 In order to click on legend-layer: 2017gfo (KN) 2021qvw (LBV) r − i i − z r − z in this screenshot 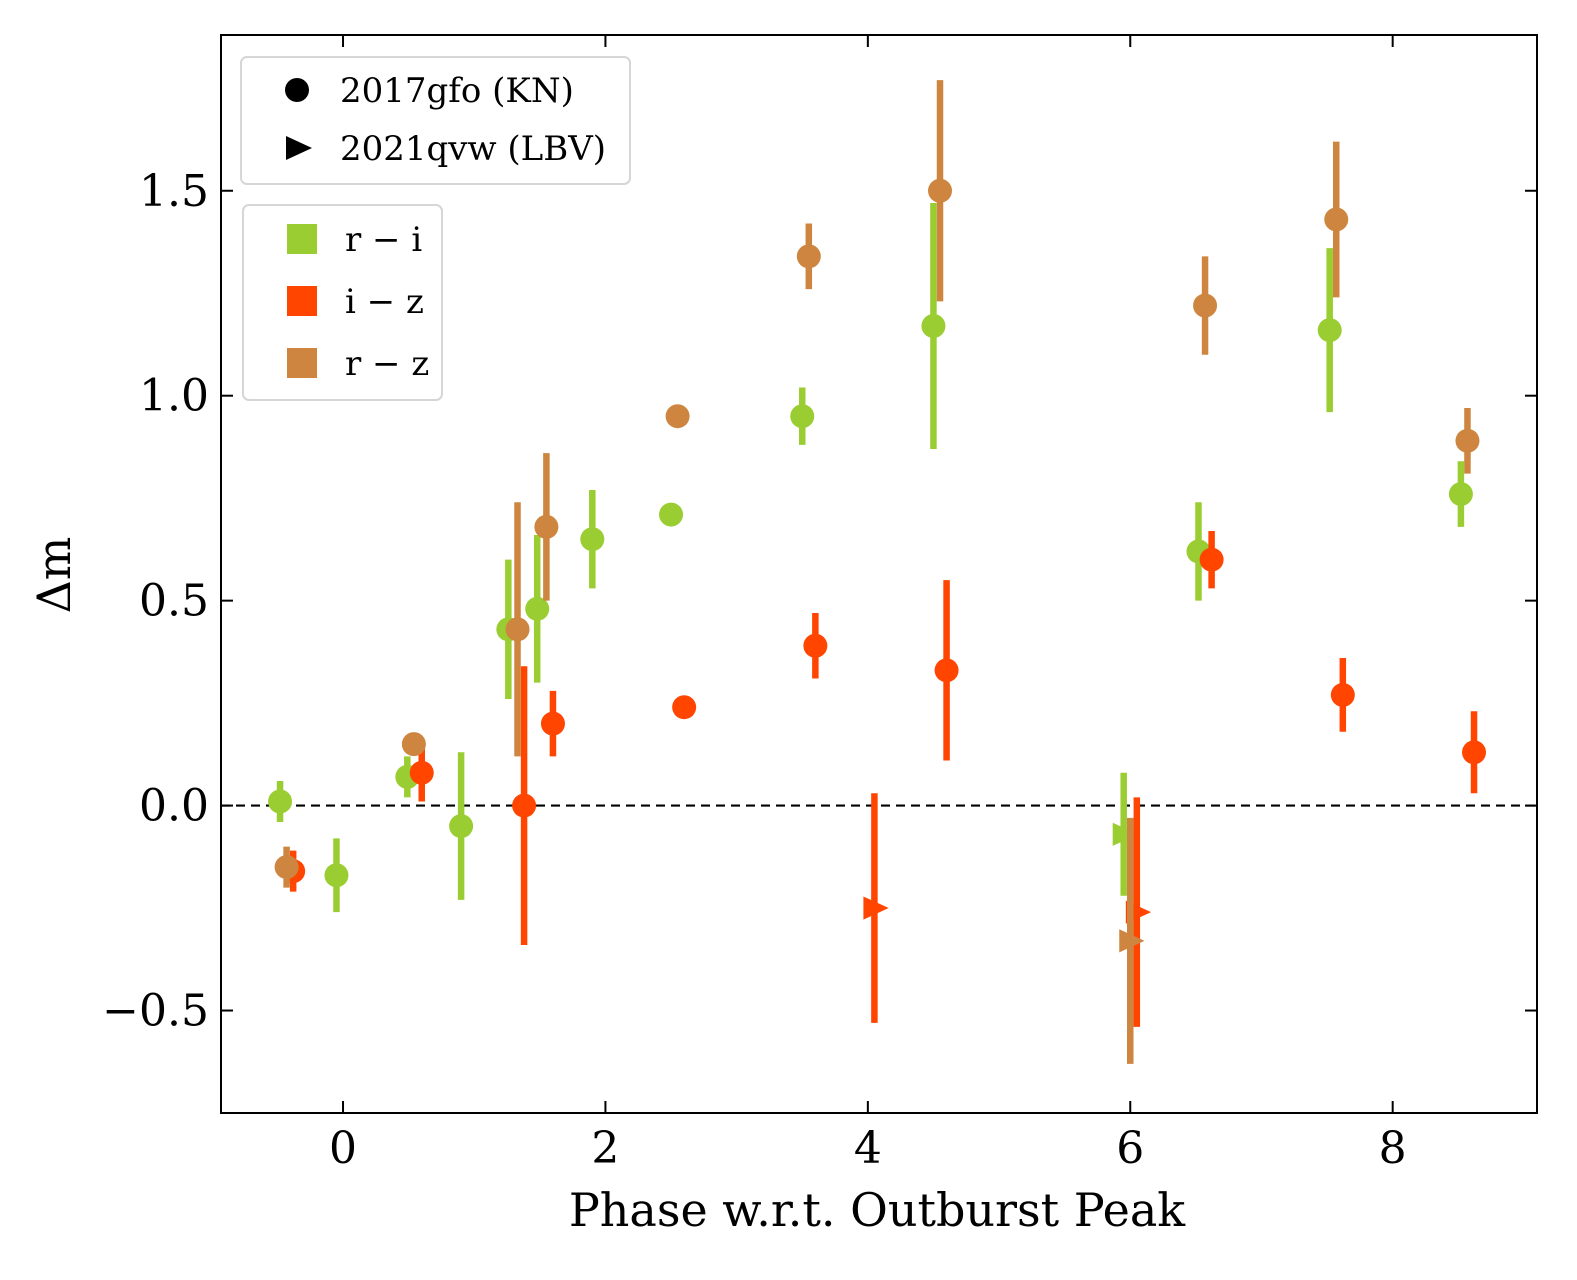, I will do `click(435, 228)`.